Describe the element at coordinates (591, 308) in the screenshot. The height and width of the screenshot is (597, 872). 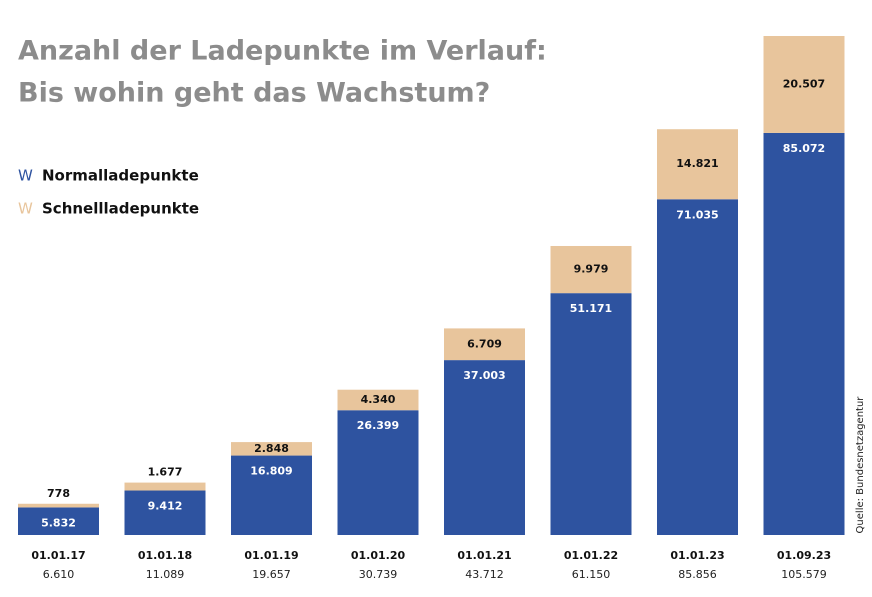
I see `value-label: 51.171` at that location.